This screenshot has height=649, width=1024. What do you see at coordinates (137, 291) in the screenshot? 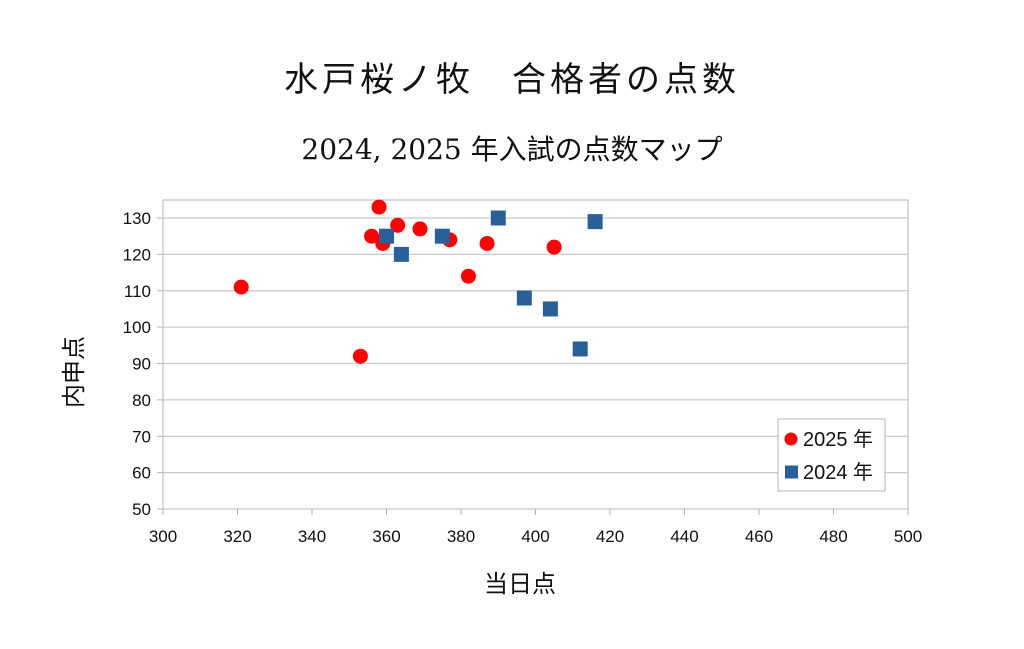
I see `y-tick-label: 110` at bounding box center [137, 291].